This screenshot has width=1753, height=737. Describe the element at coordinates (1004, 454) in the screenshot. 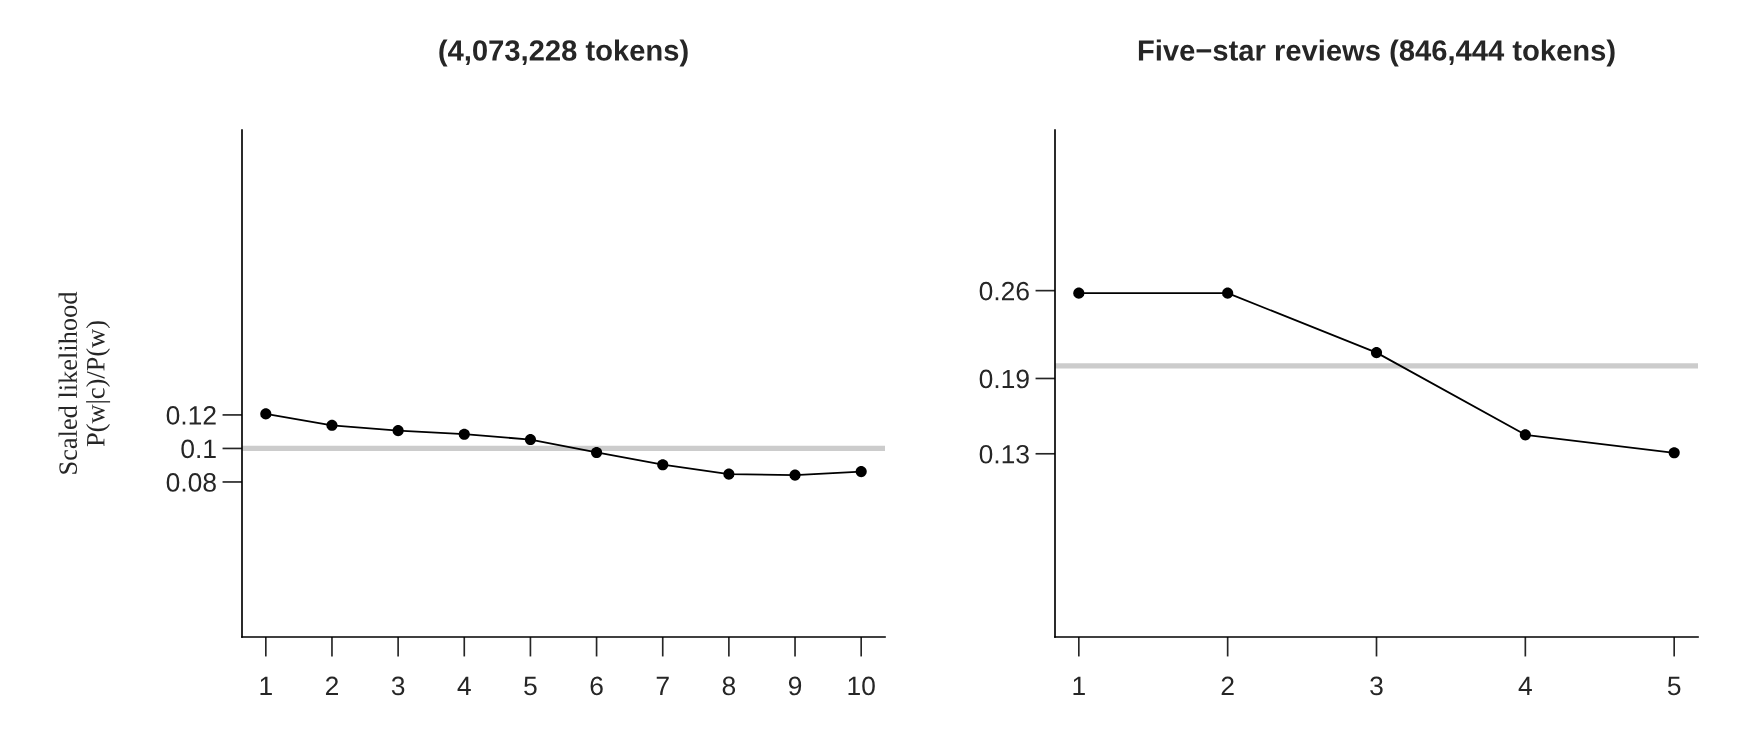

I see `y-tick-label: 0.13` at that location.